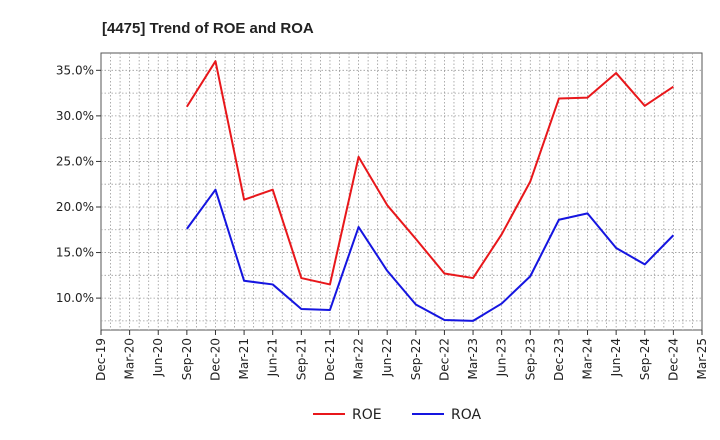 This screenshot has width=720, height=440. Describe the element at coordinates (208, 28) in the screenshot. I see `chart-title: [4475] Trend of ROE and ROA` at that location.